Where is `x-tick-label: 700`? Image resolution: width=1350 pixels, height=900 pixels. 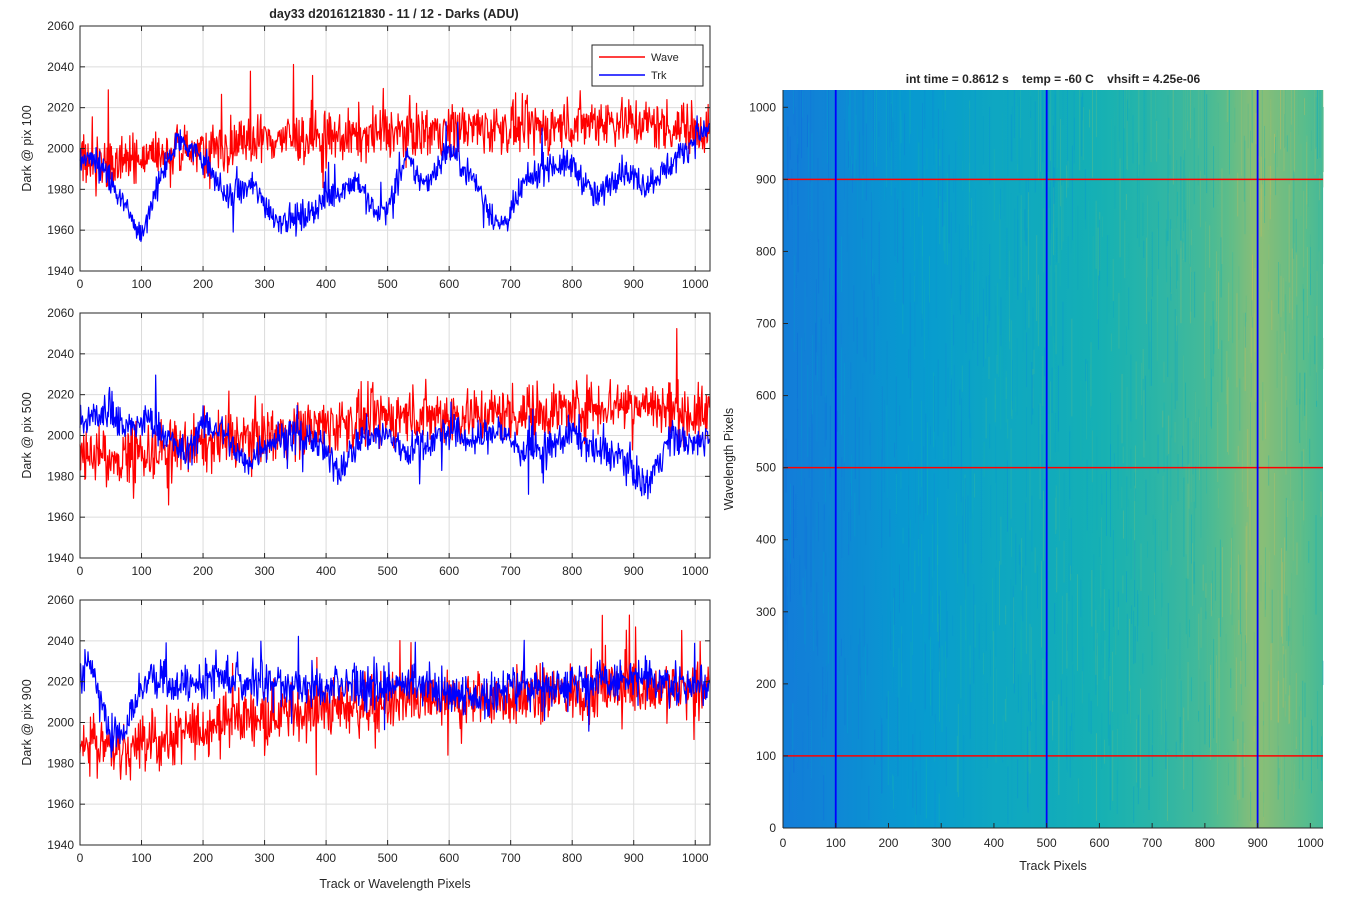
x-tick-label: 700 is located at coordinates (1152, 843).